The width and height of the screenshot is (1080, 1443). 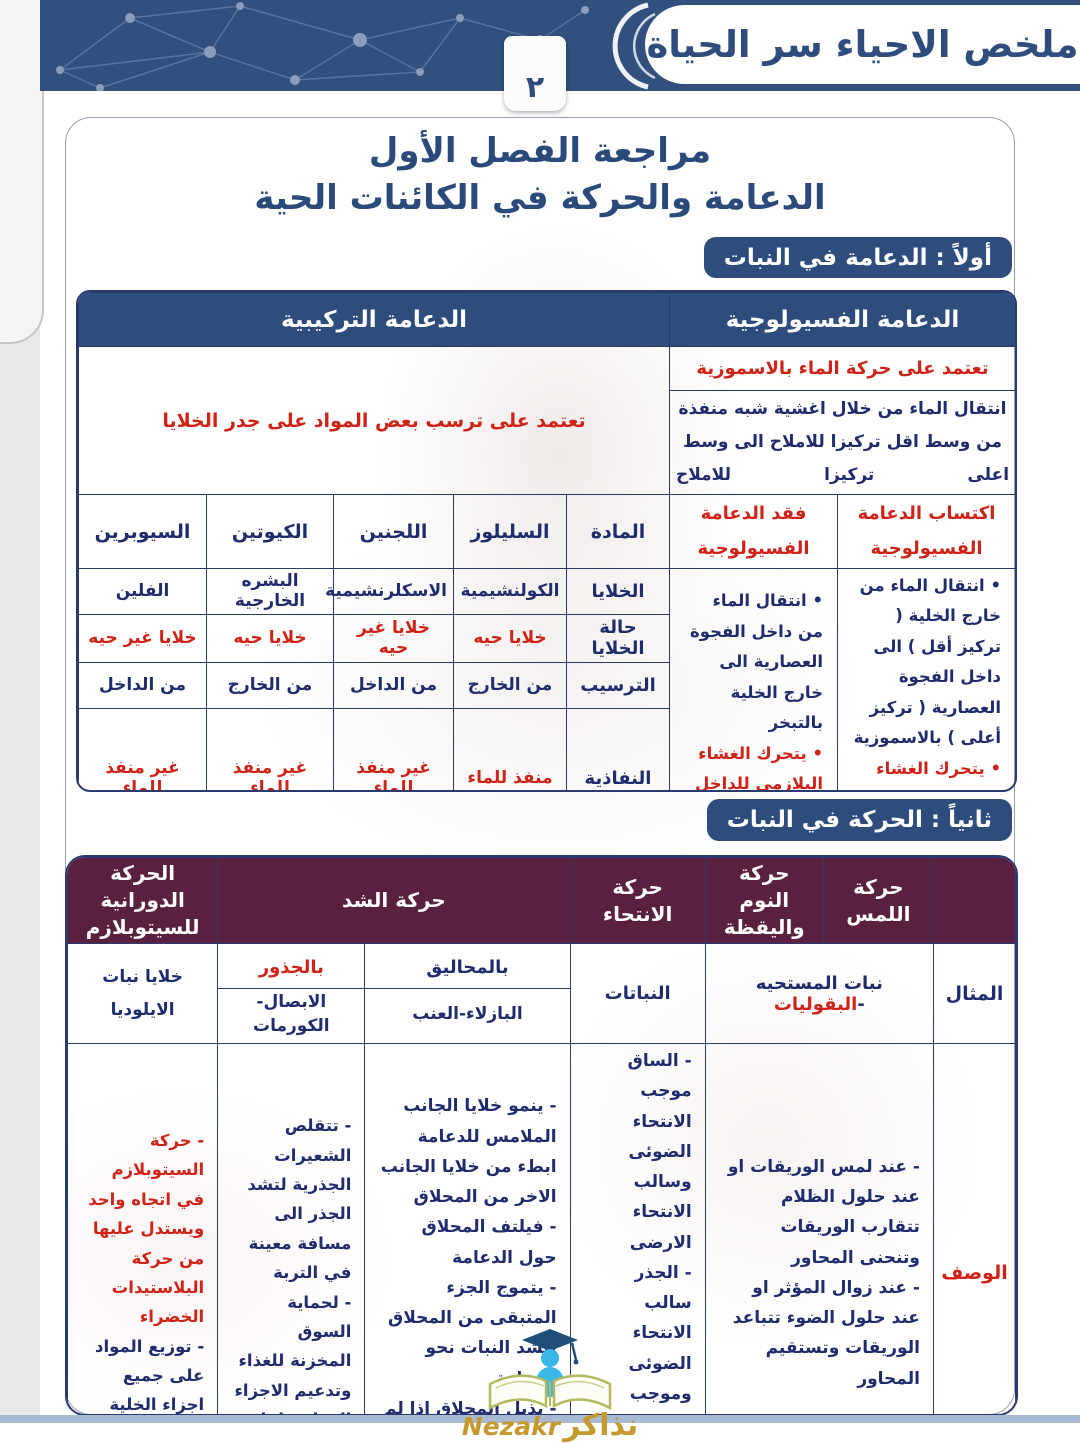 What do you see at coordinates (764, 900) in the screenshot?
I see `sleep-wake-movement-header: حركة النوم واليقظة` at bounding box center [764, 900].